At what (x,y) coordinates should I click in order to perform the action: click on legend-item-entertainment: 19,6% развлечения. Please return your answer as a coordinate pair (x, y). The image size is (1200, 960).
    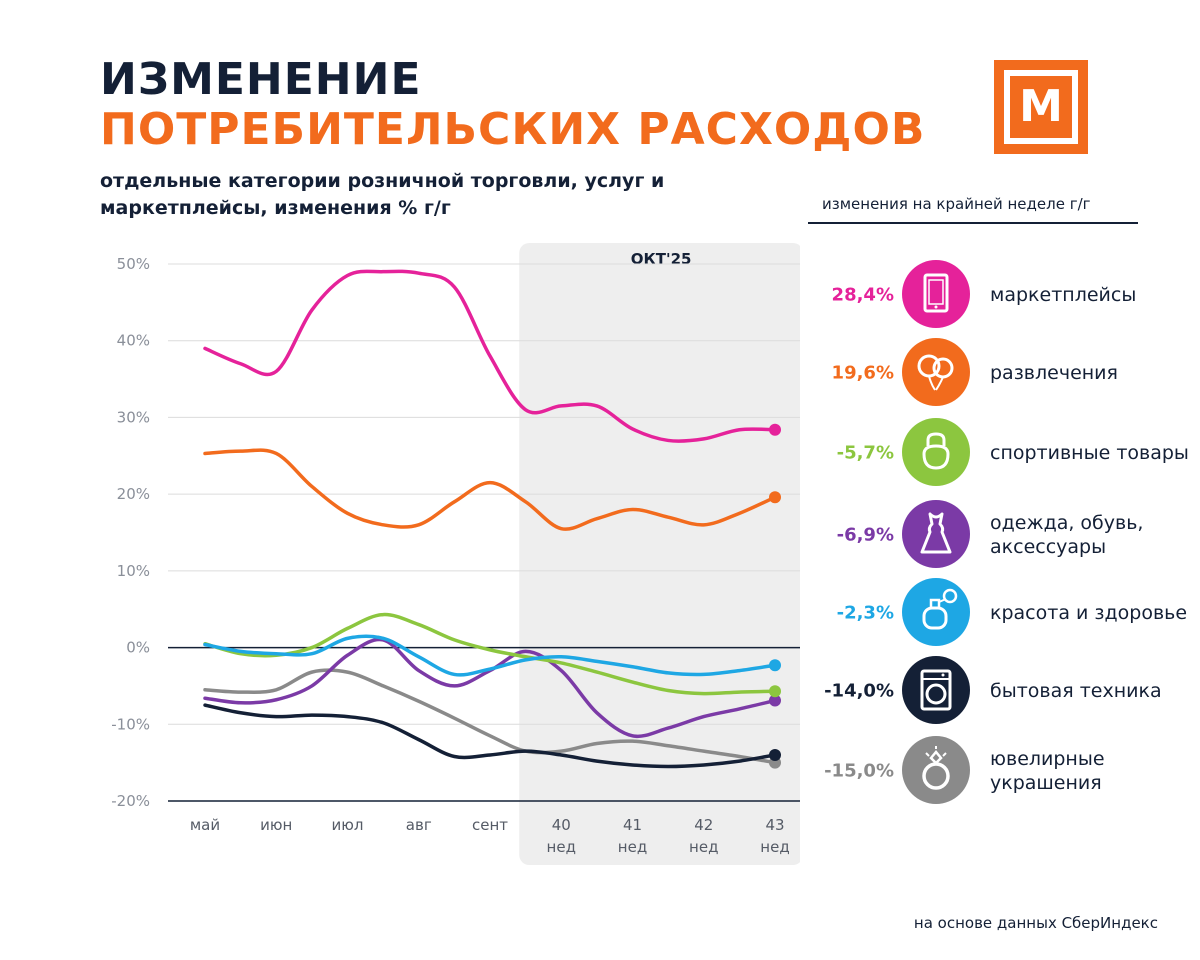
    Looking at the image, I should click on (998, 373).